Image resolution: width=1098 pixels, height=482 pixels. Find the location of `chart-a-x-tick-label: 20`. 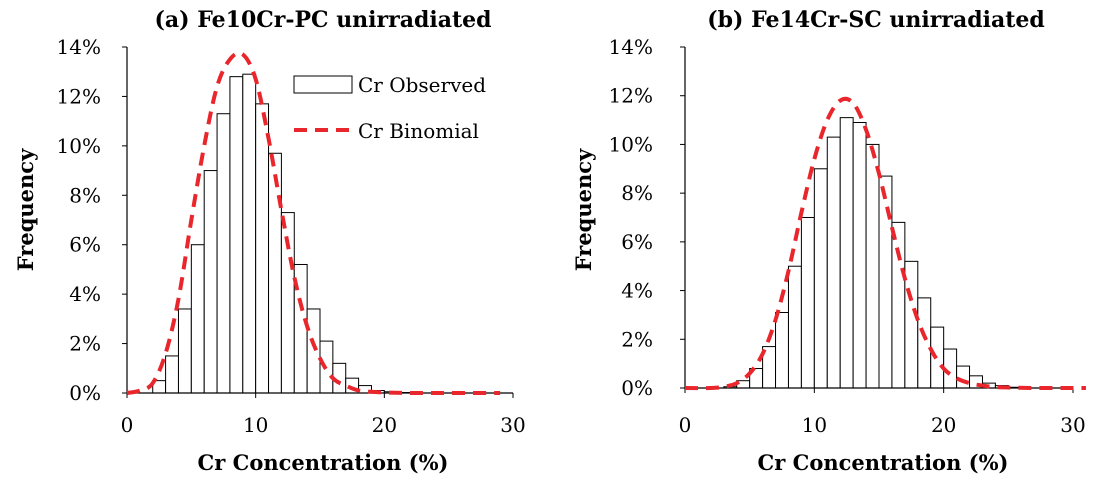

chart-a-x-tick-label: 20 is located at coordinates (384, 425).